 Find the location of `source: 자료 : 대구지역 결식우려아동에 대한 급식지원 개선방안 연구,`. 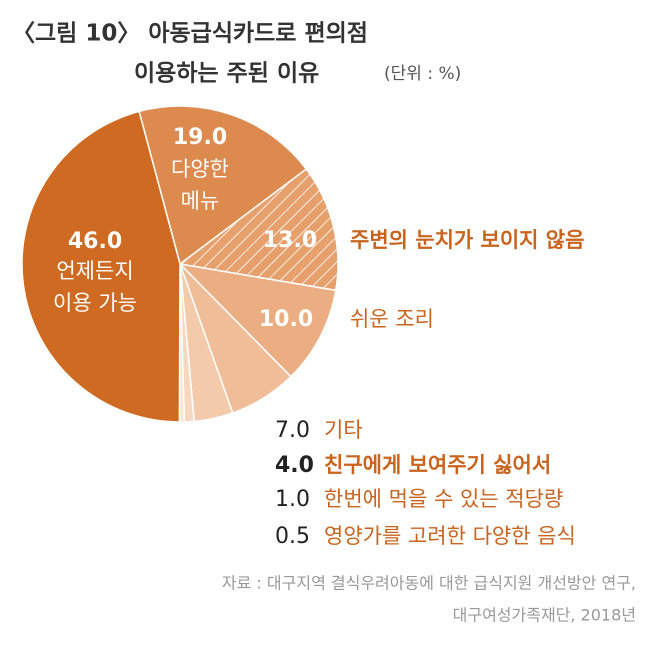

source: 자료 : 대구지역 결식우려아동에 대한 급식지원 개선방안 연구, is located at coordinates (429, 583).